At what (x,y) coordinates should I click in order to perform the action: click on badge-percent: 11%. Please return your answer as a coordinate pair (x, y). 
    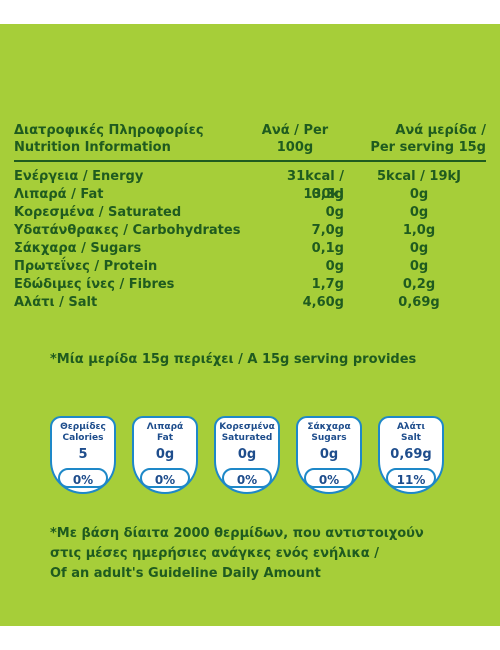
    Looking at the image, I should click on (411, 478).